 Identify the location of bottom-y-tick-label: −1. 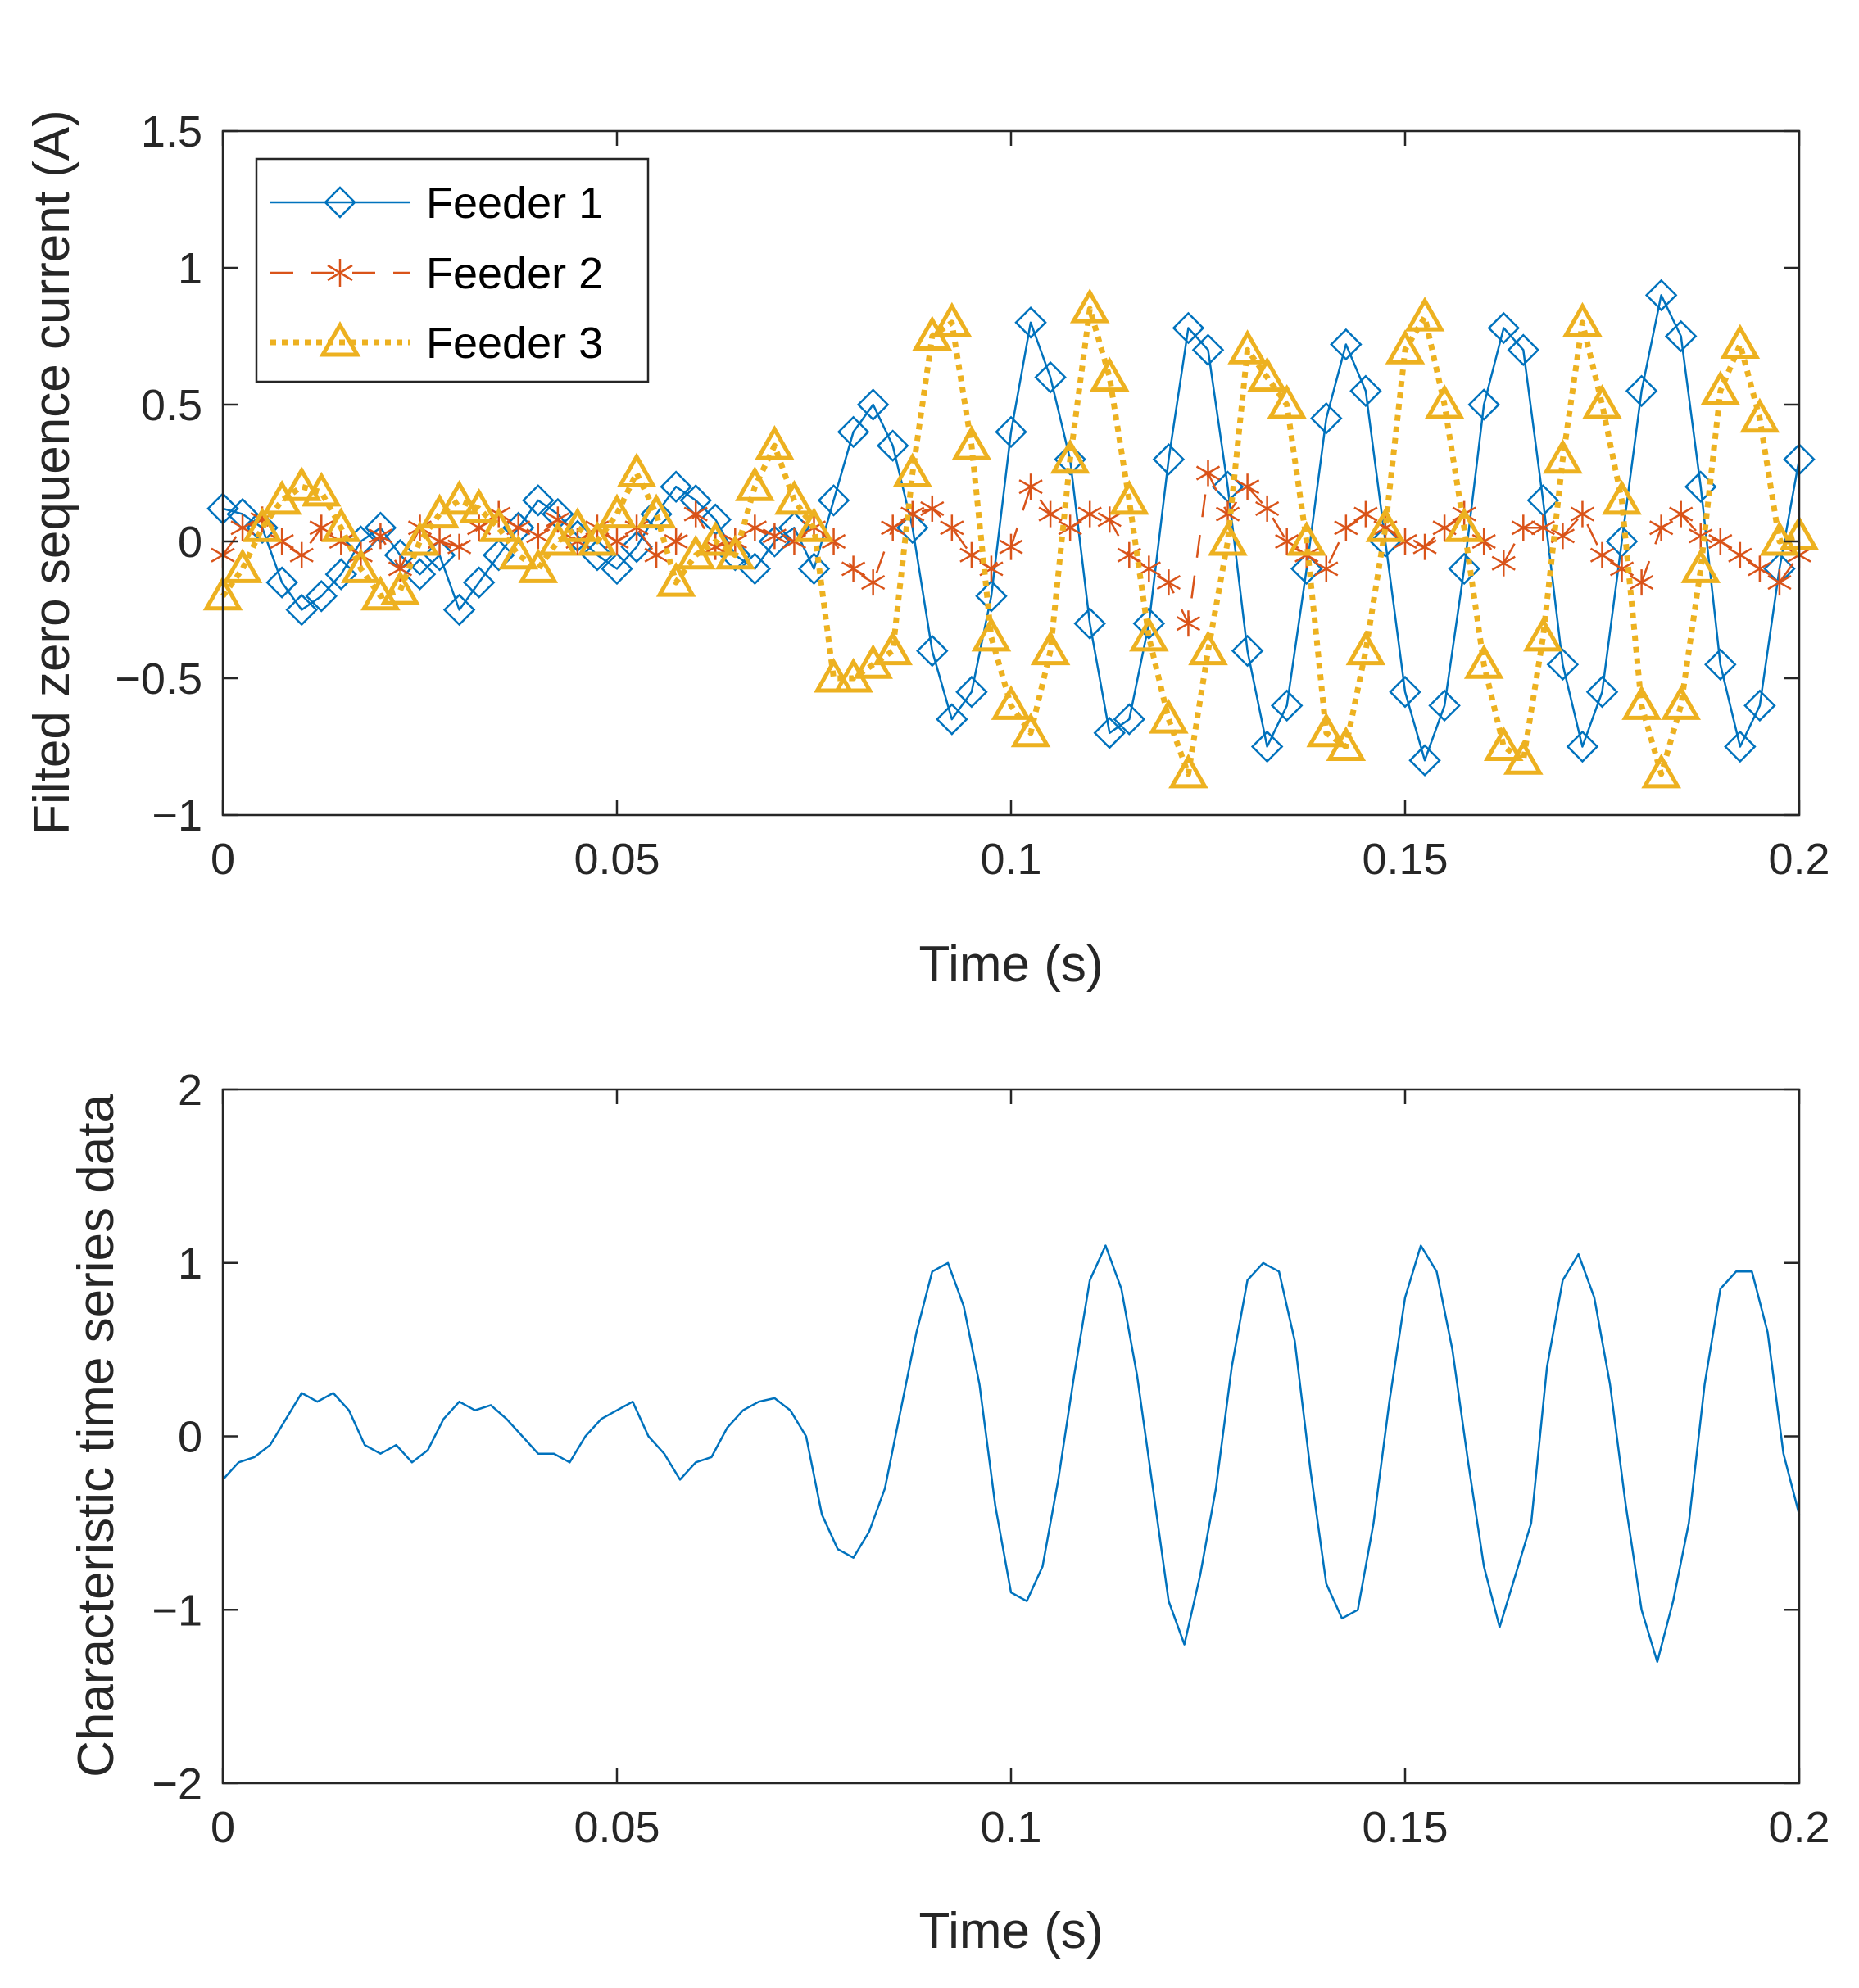
(177, 1610).